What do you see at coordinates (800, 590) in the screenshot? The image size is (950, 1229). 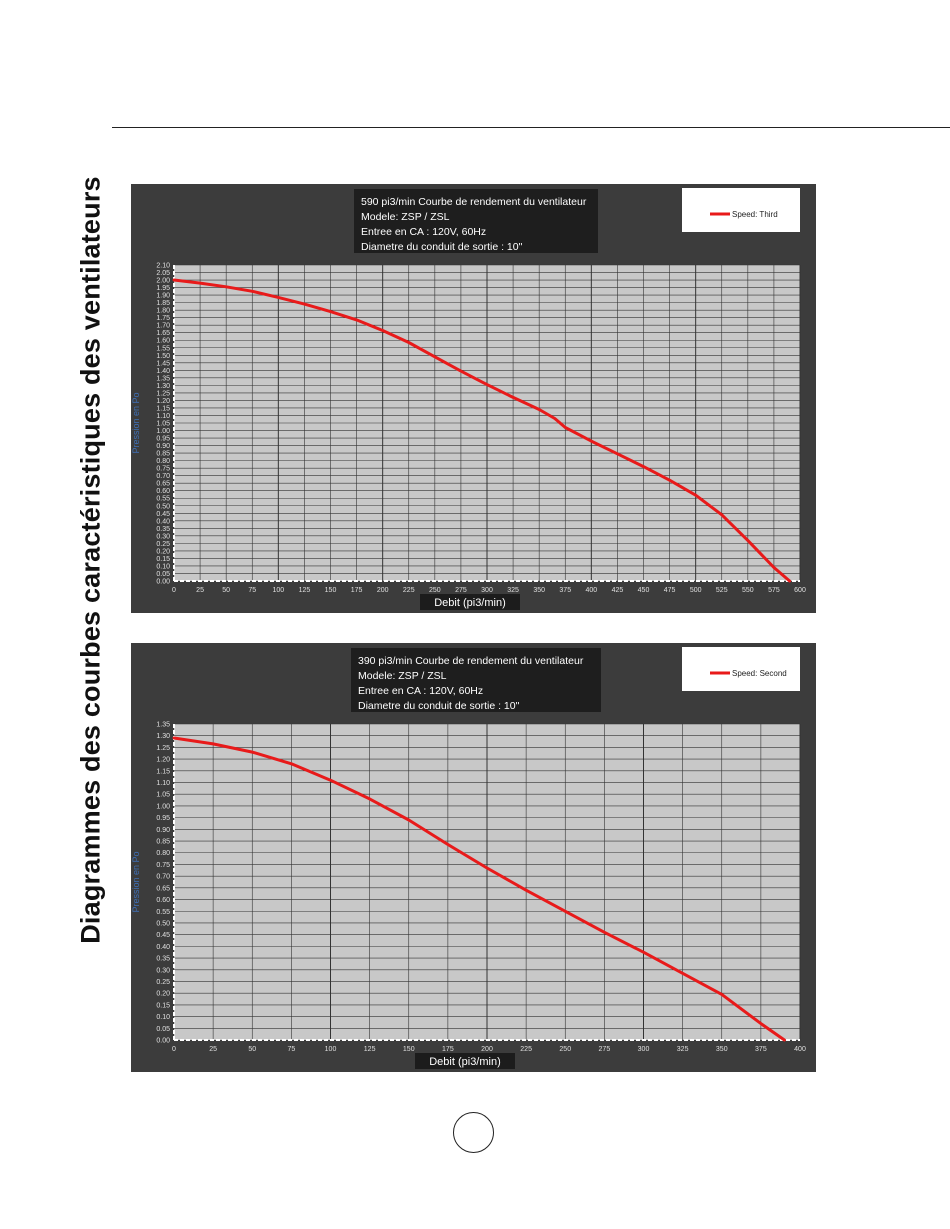 I see `x-tick-label: 600` at bounding box center [800, 590].